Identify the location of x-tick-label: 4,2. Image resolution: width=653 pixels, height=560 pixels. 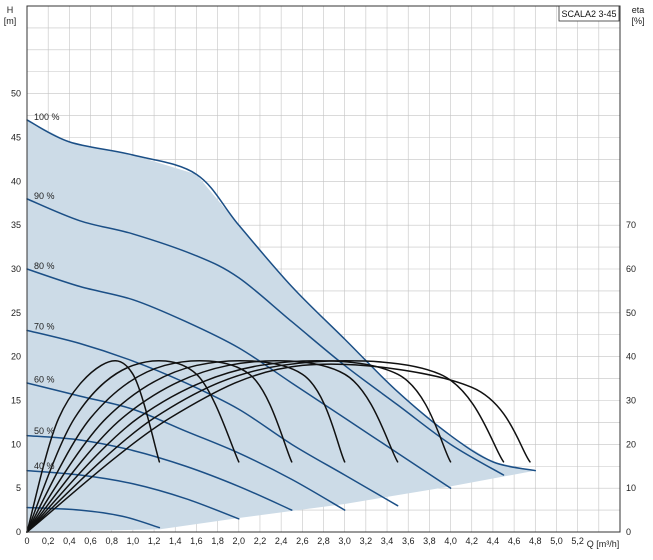
(471, 541).